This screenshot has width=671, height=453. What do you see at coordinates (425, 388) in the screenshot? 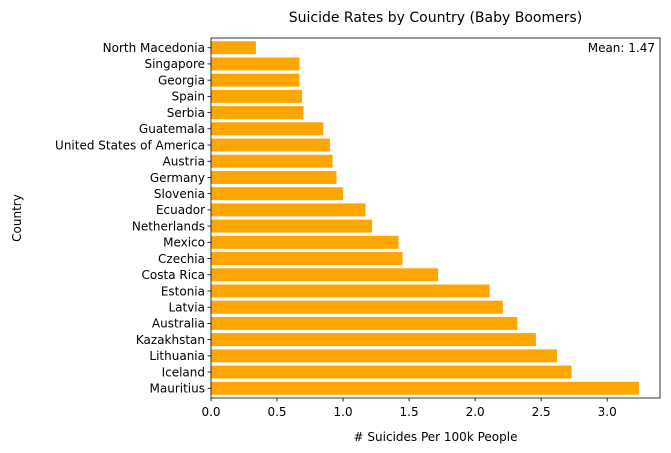
I see `bar-mauritius` at bounding box center [425, 388].